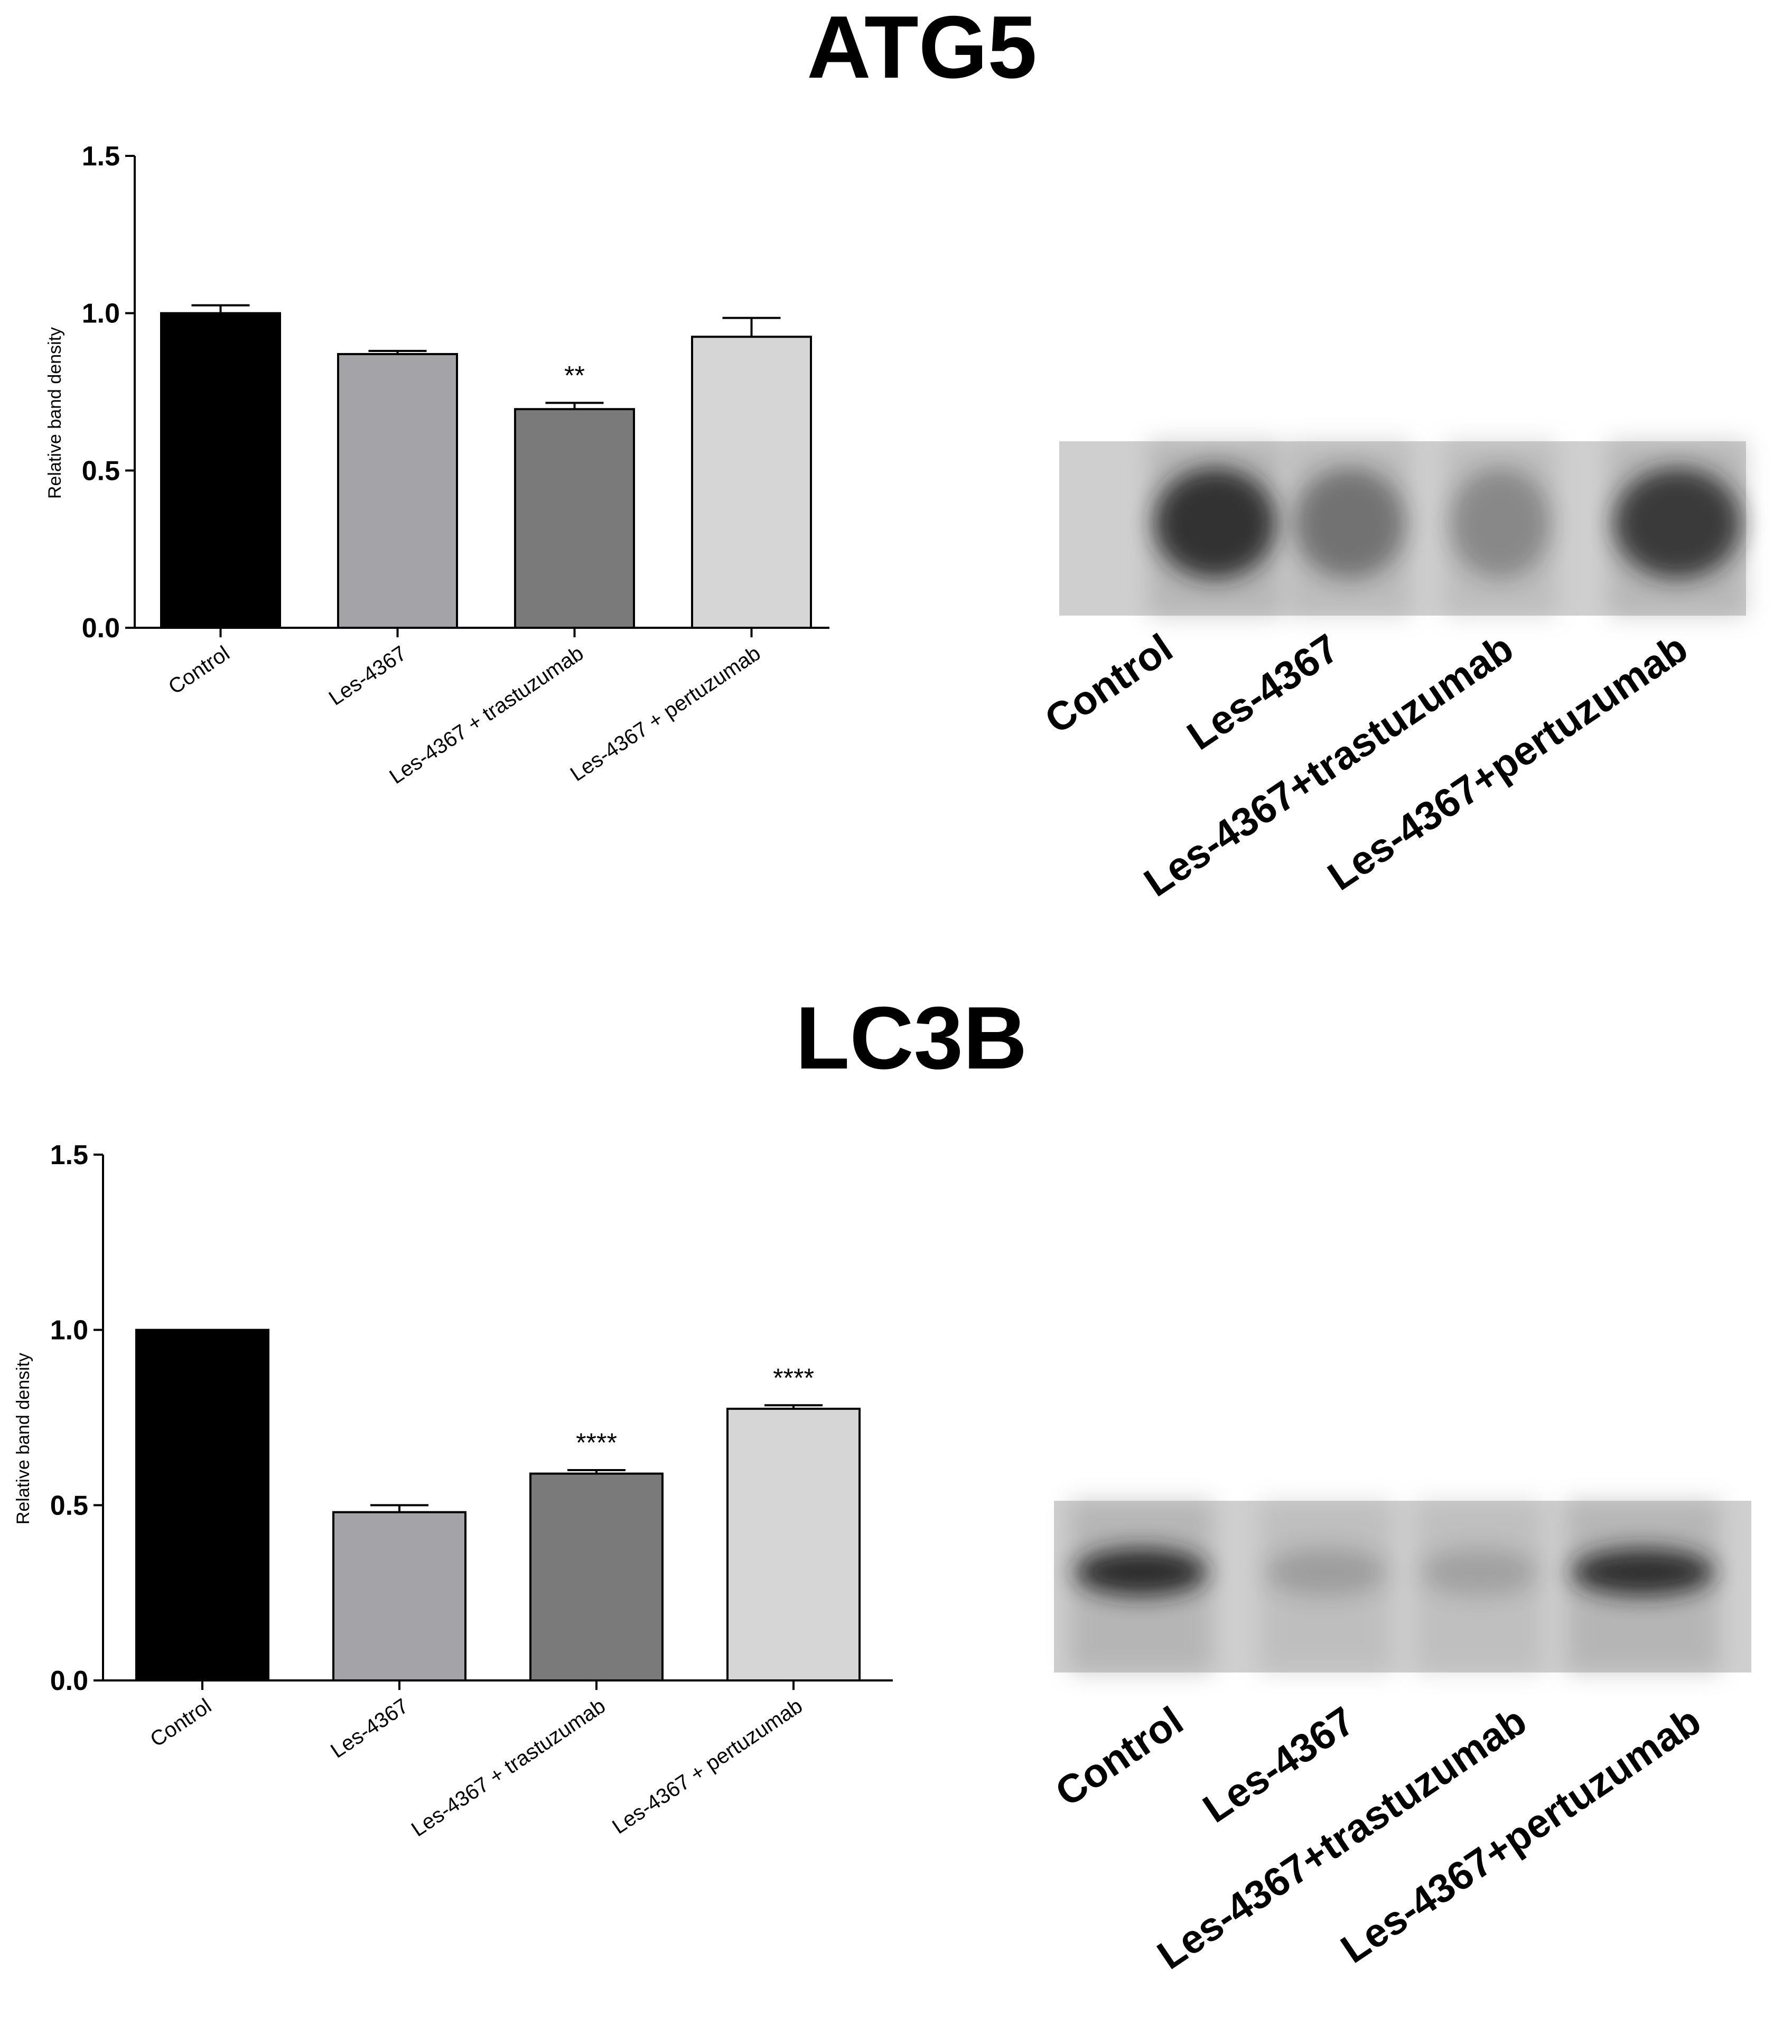 The image size is (1792, 2044). What do you see at coordinates (1119, 1757) in the screenshot?
I see `blot-lane-label: Control` at bounding box center [1119, 1757].